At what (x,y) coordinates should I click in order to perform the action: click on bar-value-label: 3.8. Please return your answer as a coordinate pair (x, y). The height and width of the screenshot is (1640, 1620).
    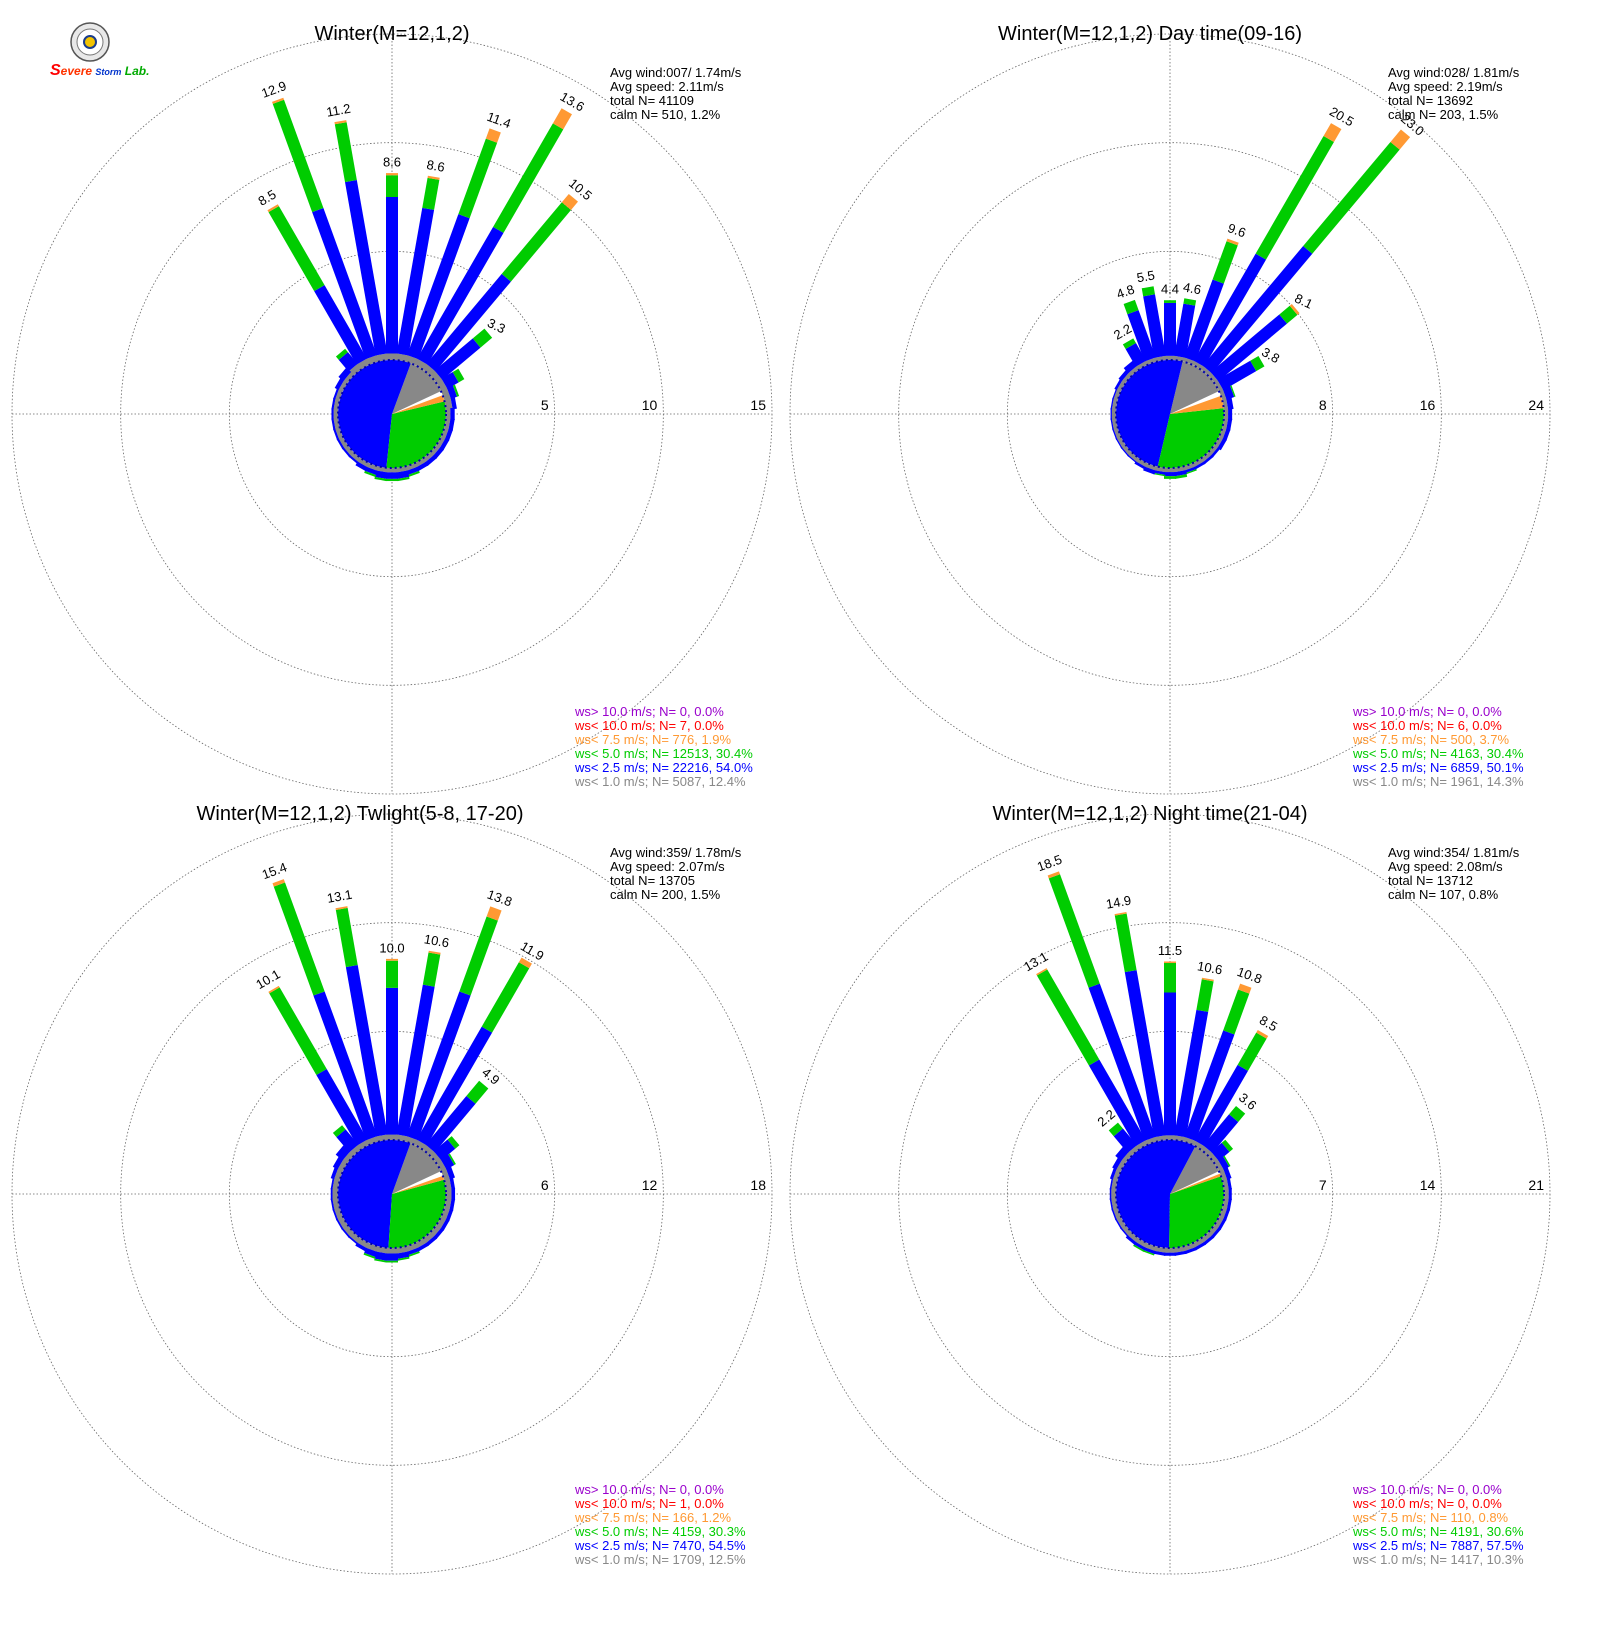
    Looking at the image, I should click on (1270, 355).